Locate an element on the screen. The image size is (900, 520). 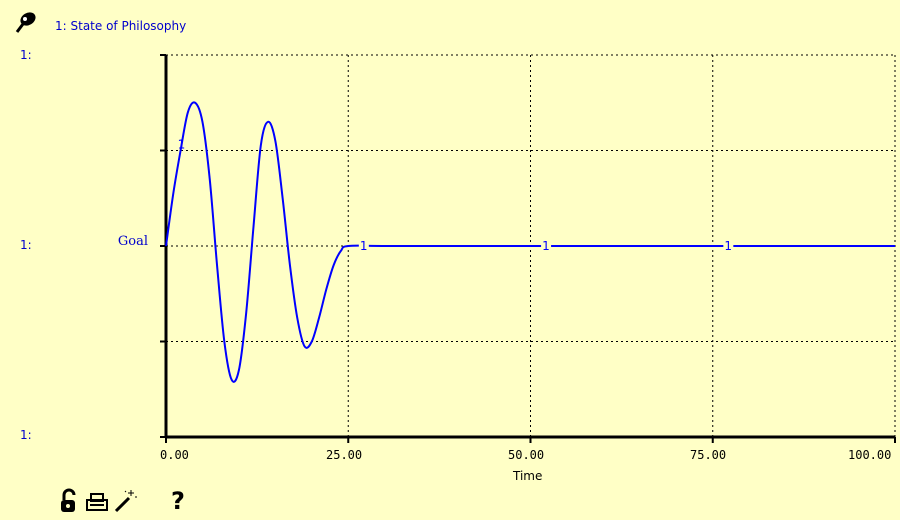
x-tick-label-50: 50.00 is located at coordinates (526, 455).